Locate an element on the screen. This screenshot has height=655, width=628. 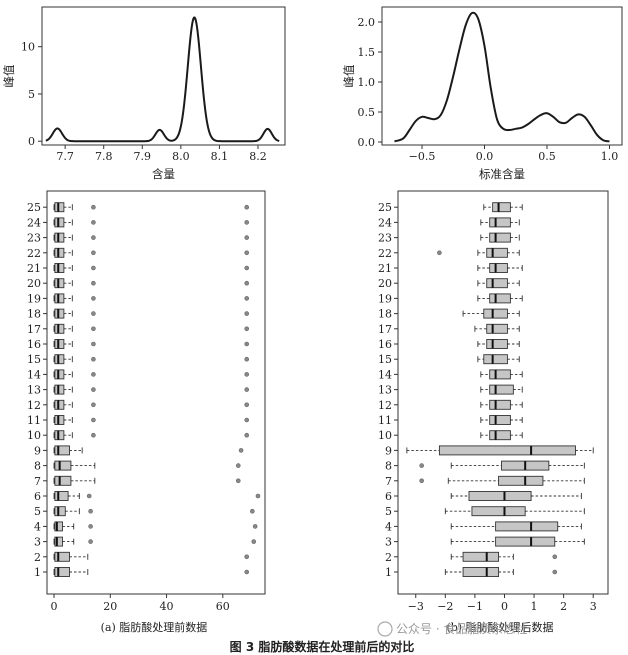
y-tick-label-b: 16 is located at coordinates (385, 344).